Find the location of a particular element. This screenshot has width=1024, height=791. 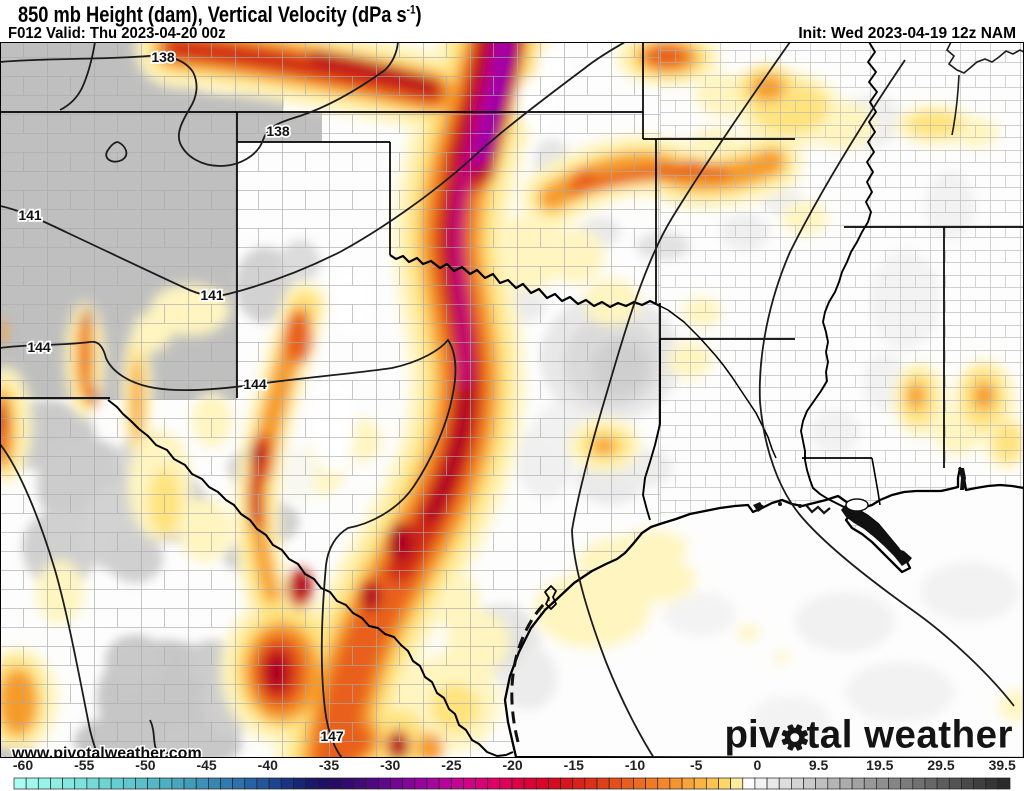

svg-text: 0 is located at coordinates (758, 765).